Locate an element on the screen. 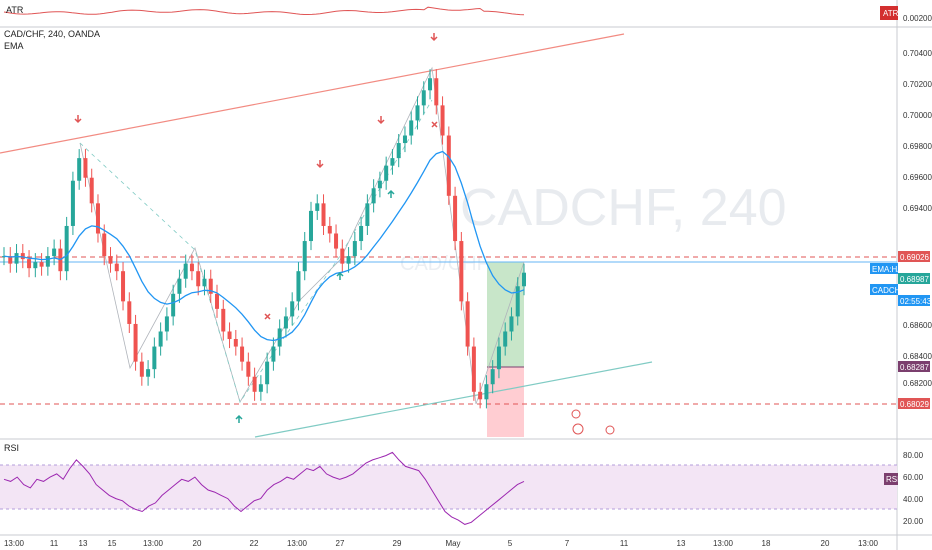  atr-value-label: 0.00200 is located at coordinates (917, 18).